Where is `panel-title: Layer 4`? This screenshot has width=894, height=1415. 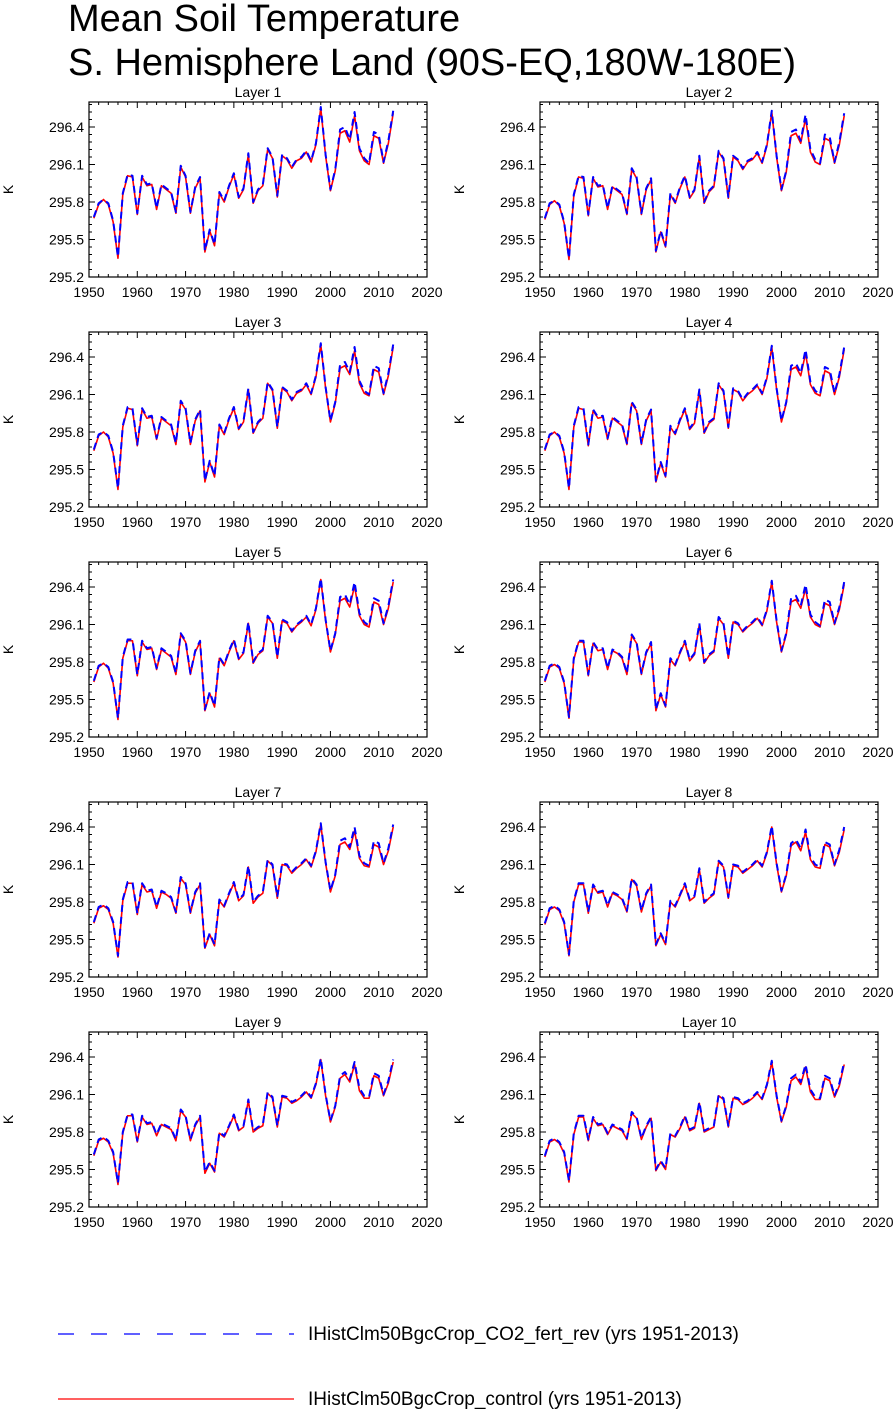 panel-title: Layer 4 is located at coordinates (709, 322).